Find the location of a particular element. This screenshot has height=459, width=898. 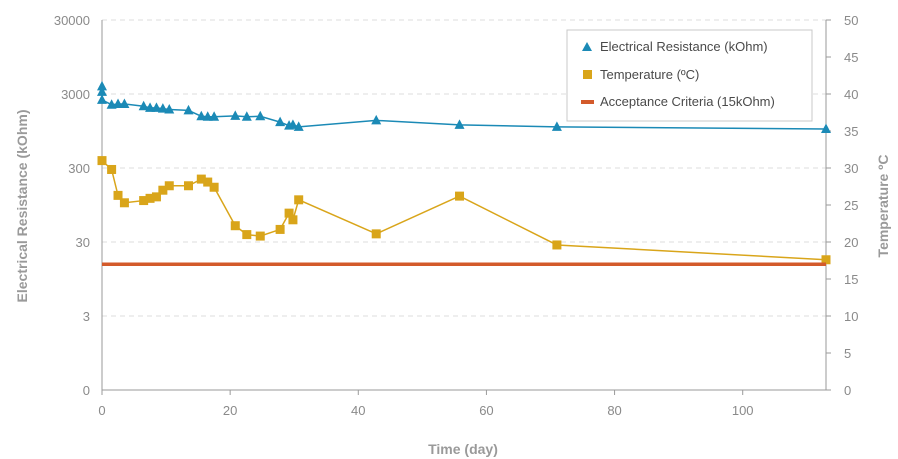

right-axis-tick-labels: 0 5 10 15 20 25 30 35 40 45 50 is located at coordinates (851, 205).